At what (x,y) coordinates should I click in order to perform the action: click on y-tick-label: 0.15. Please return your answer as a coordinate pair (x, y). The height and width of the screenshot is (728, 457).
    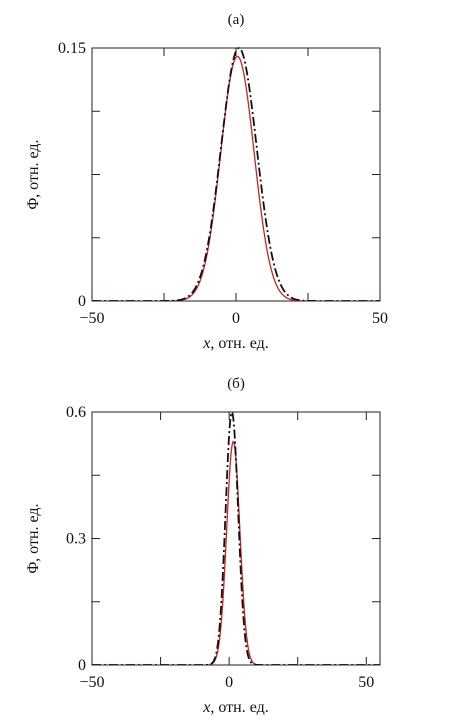
    Looking at the image, I should click on (72, 48).